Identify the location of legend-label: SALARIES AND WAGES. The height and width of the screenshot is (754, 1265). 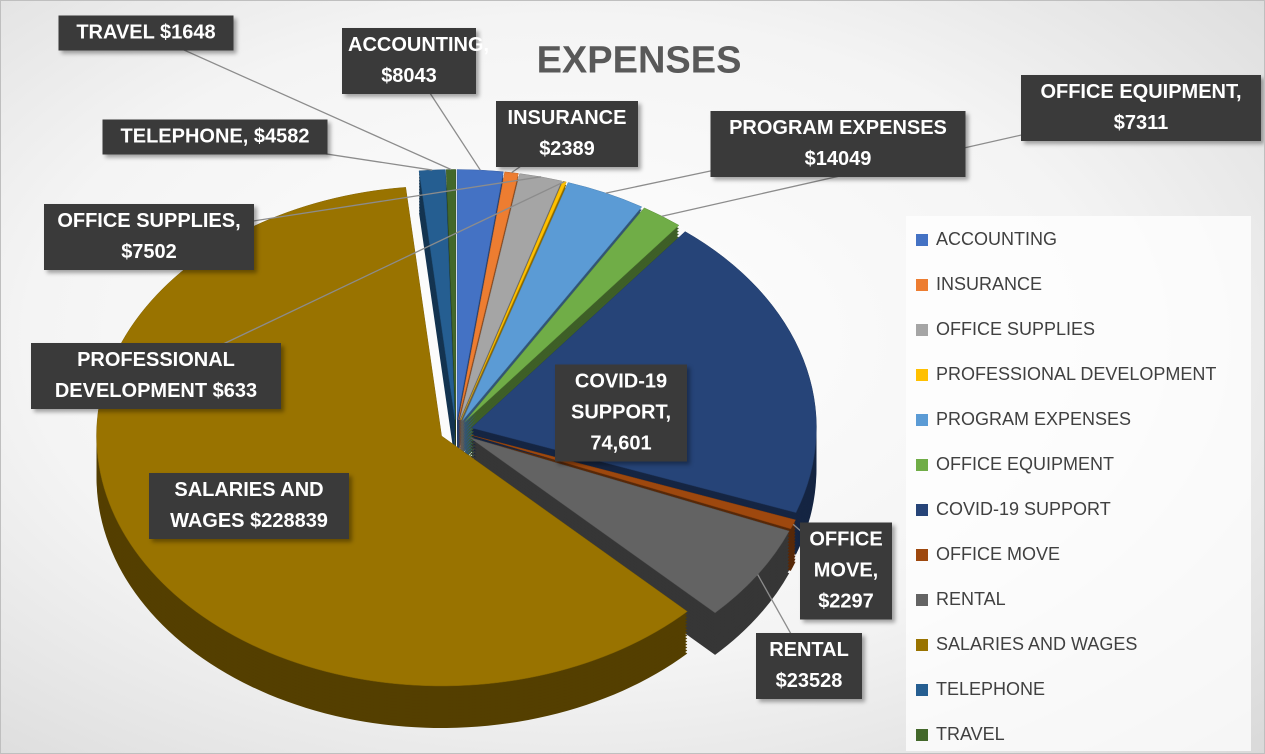
(1037, 644).